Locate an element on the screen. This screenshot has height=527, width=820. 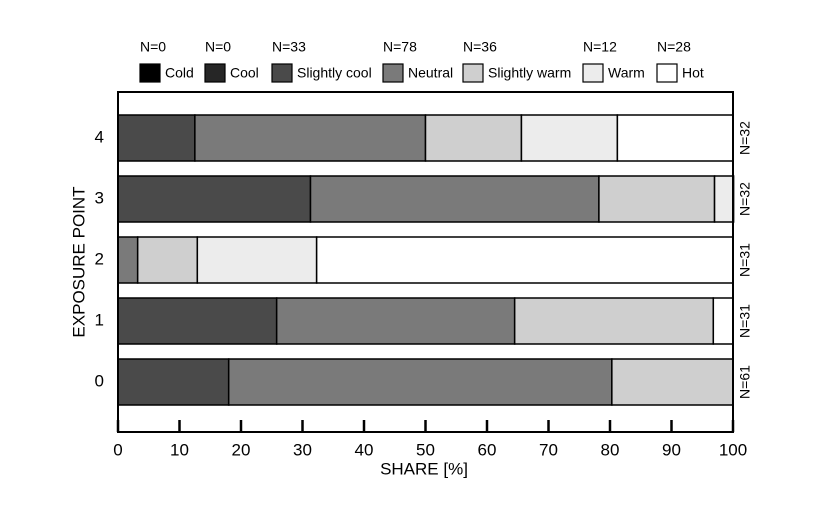
legend-count: N=78 is located at coordinates (400, 47).